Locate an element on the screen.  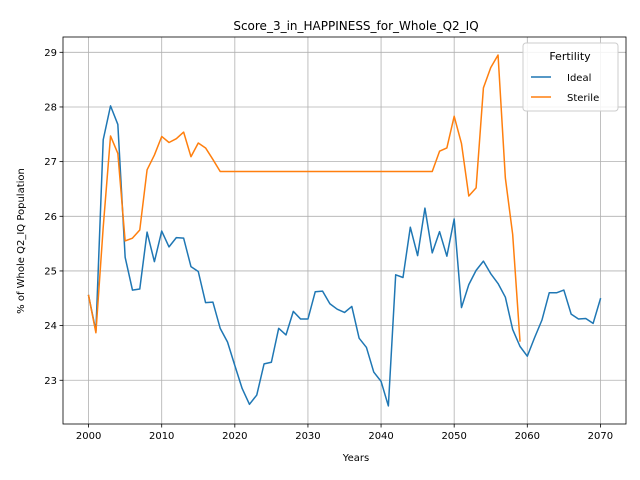
legend-label-ideal: Ideal is located at coordinates (579, 78).